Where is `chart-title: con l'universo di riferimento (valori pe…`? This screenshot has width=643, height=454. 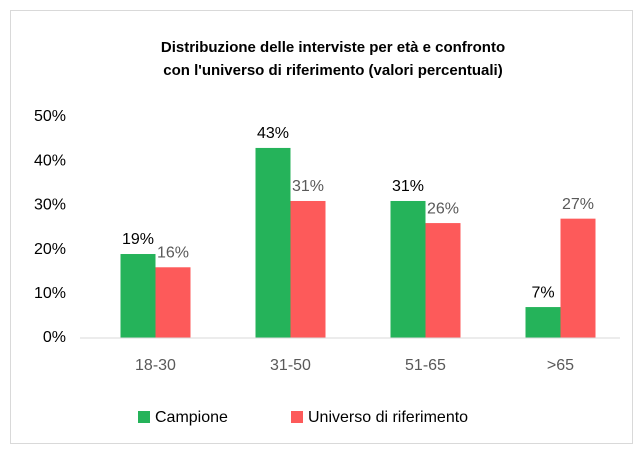
chart-title: con l'universo di riferimento (valori pe… is located at coordinates (332, 70).